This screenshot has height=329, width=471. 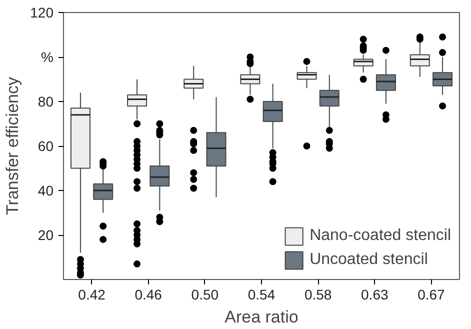 I want to click on y-tick-label: 40, so click(x=46, y=190).